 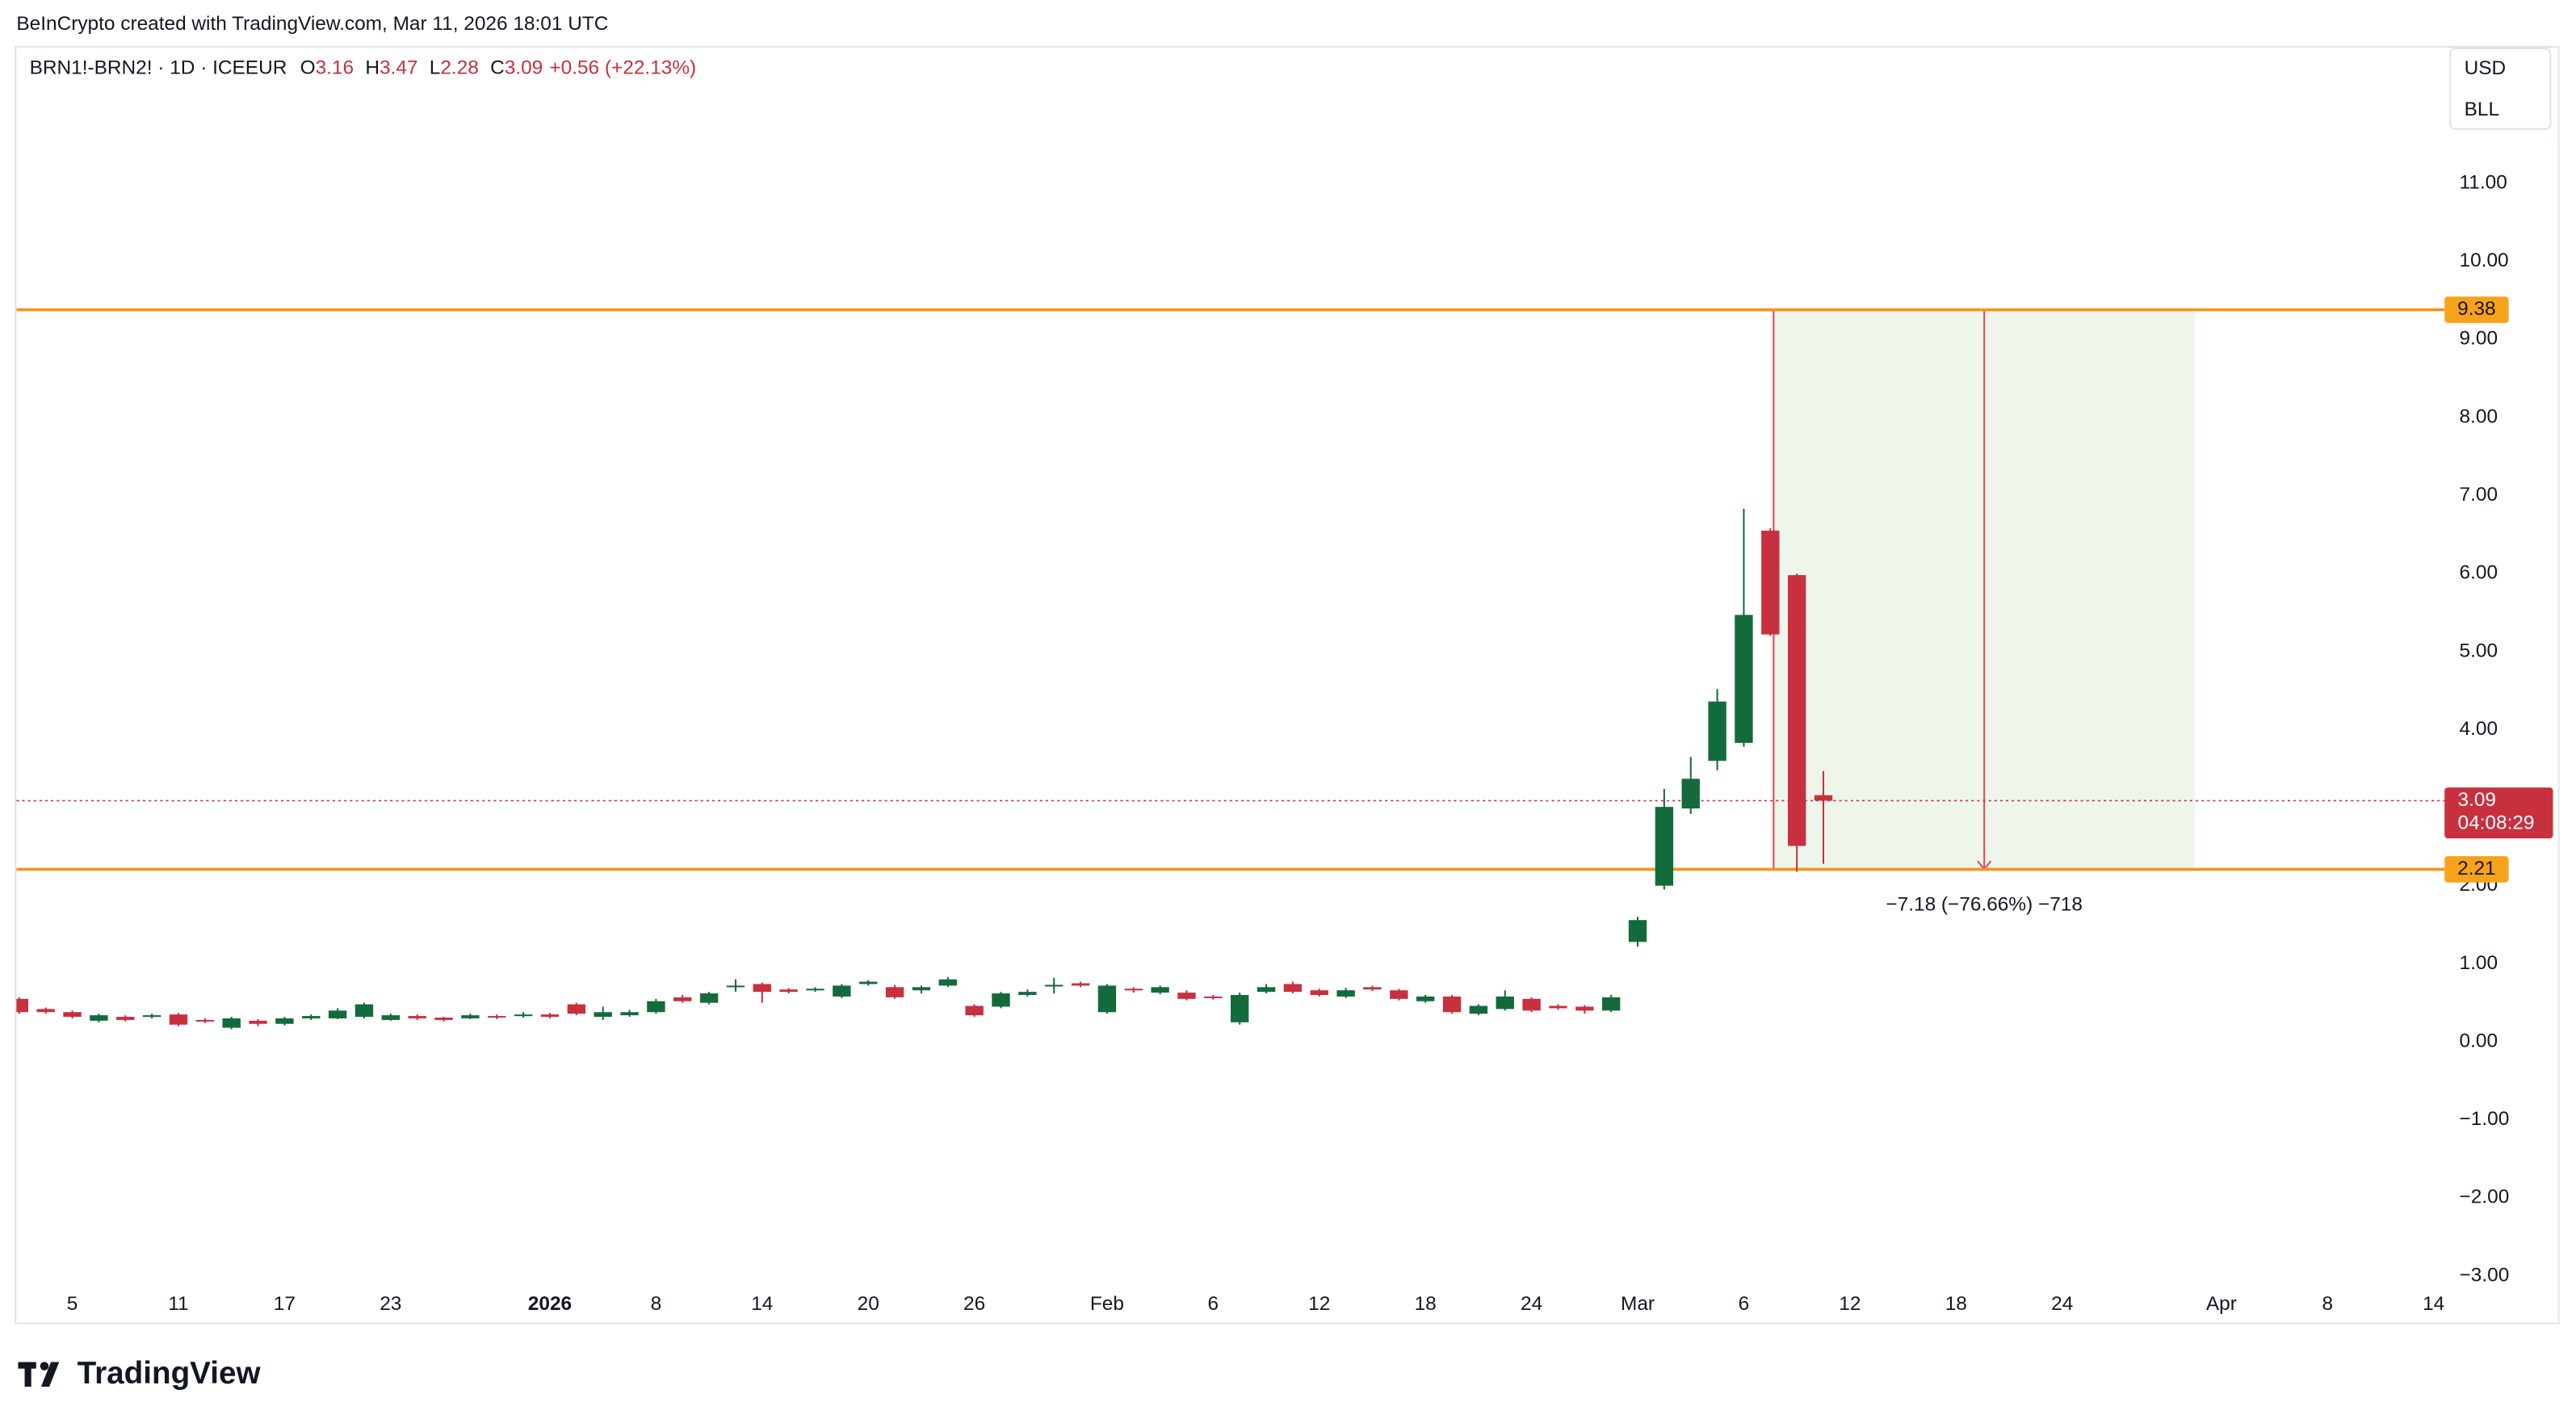 What do you see at coordinates (72, 1304) in the screenshot?
I see `x-tick-label: 5` at bounding box center [72, 1304].